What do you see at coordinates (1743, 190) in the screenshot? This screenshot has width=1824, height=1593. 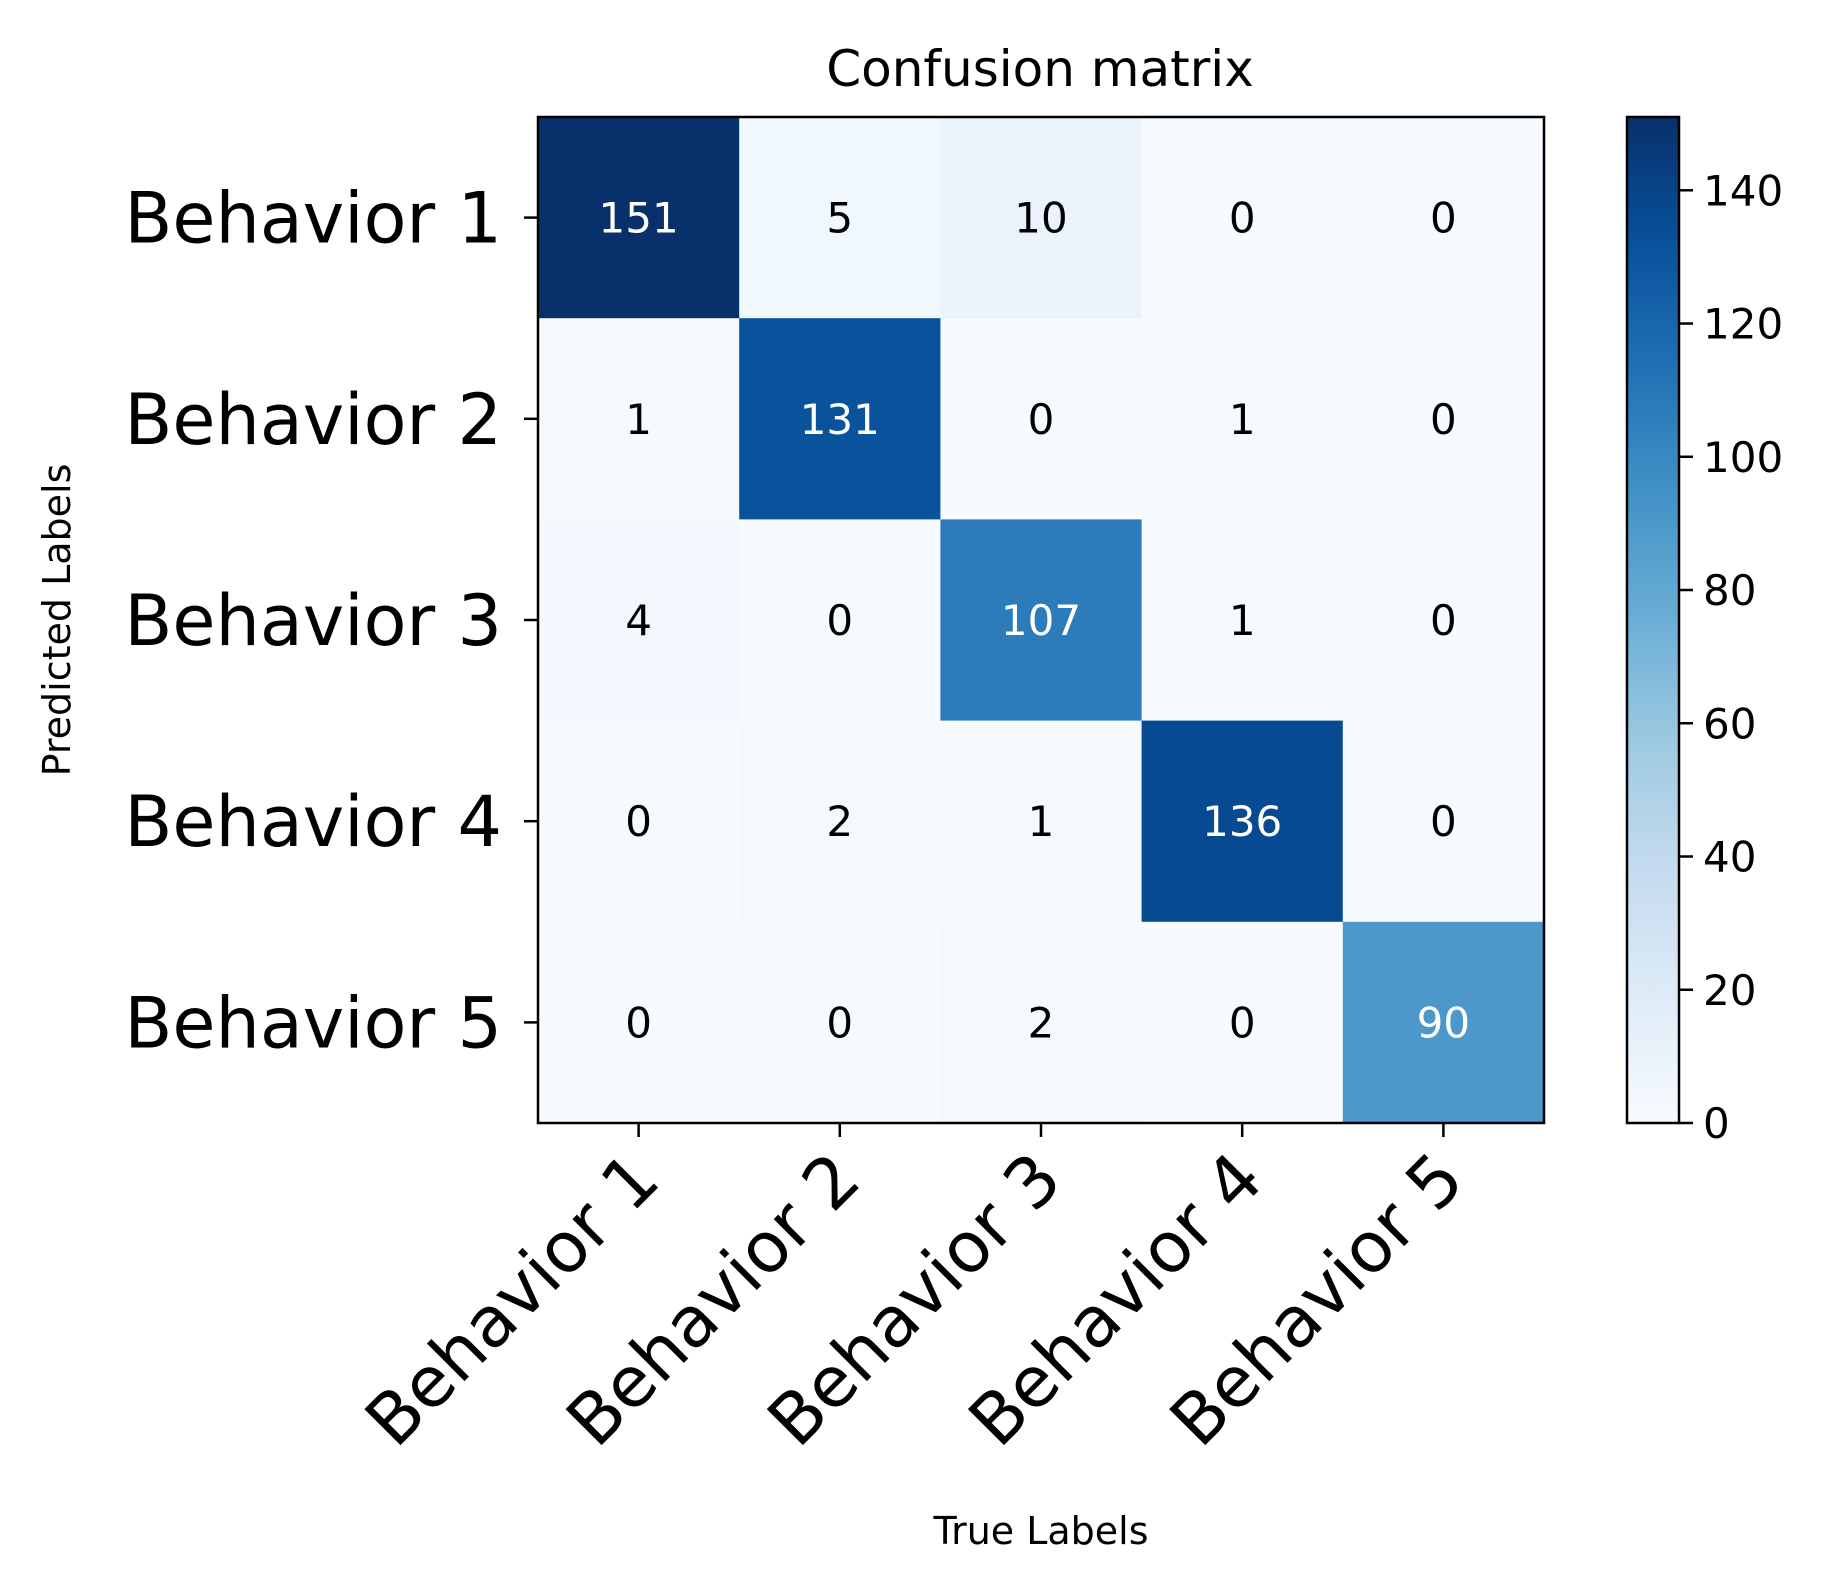 I see `colorbar-tick-label: 140` at bounding box center [1743, 190].